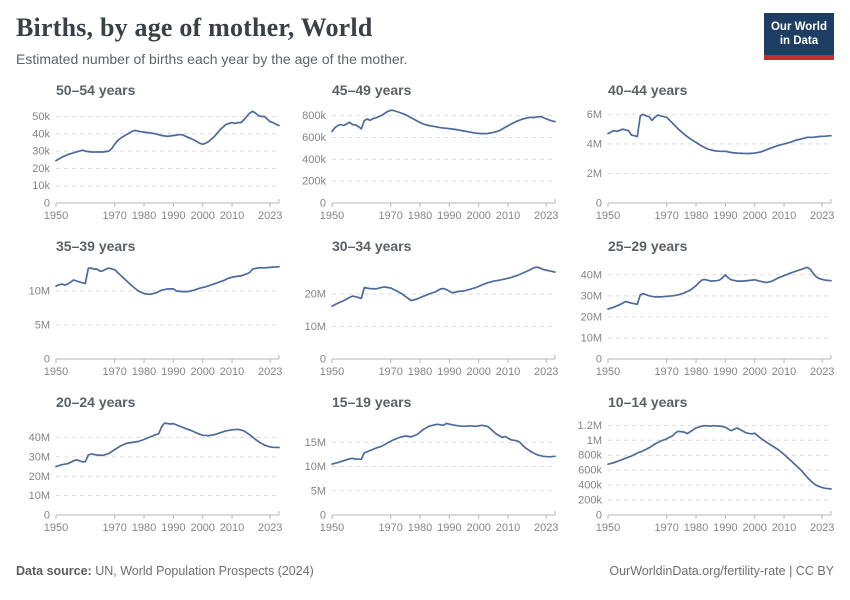 This screenshot has height=600, width=850. I want to click on svg-text: 10k, so click(41, 186).